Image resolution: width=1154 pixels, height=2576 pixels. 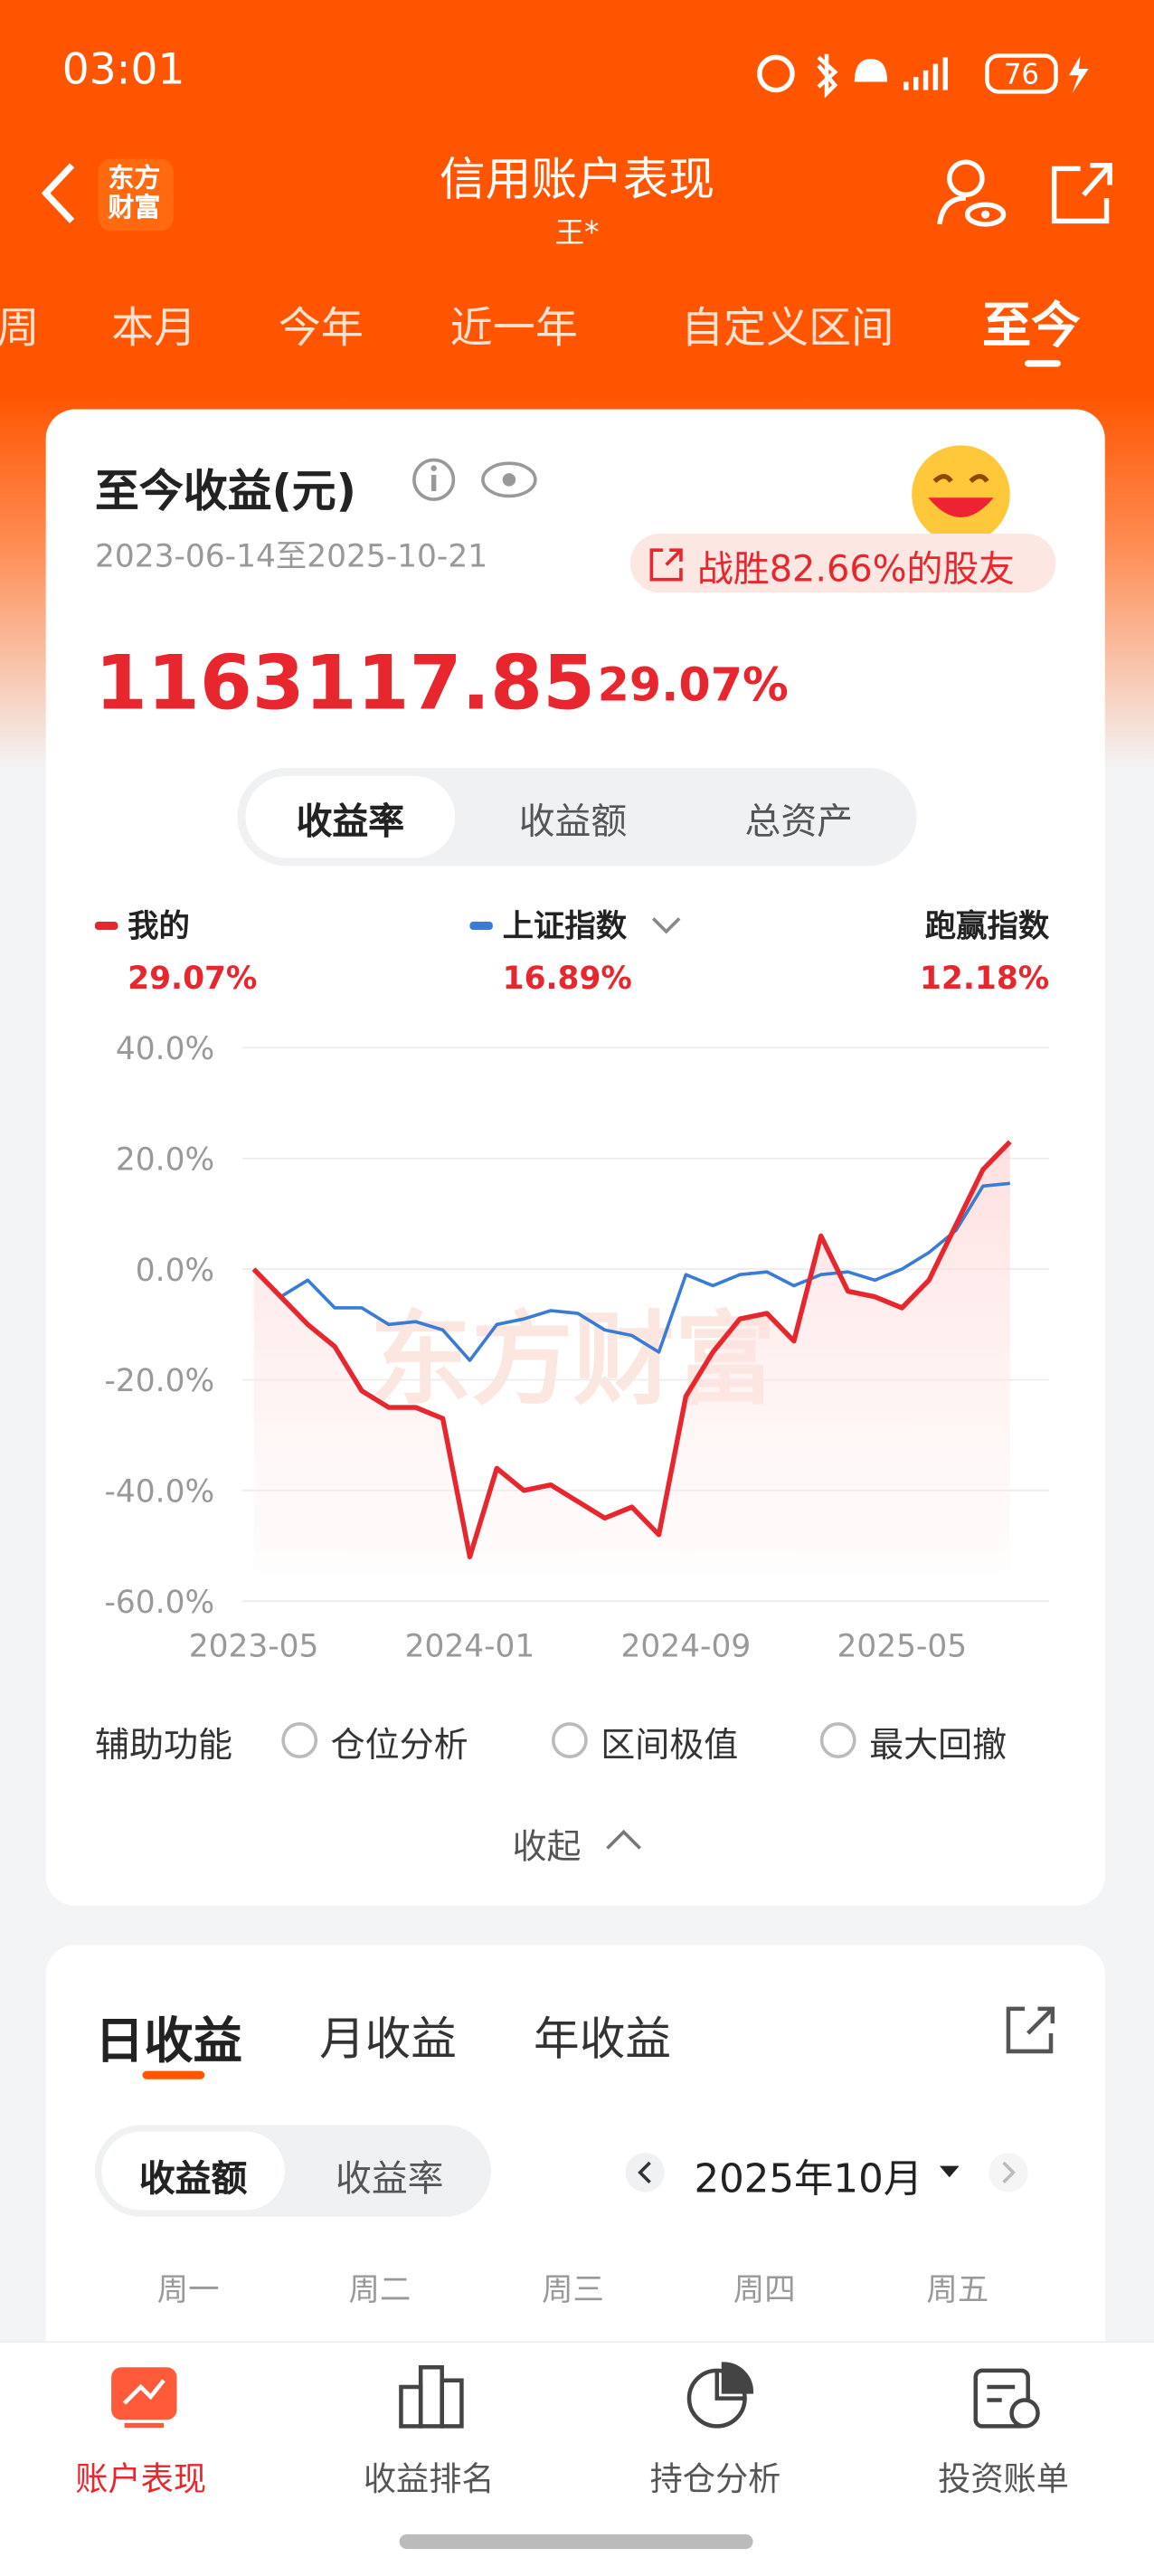 What do you see at coordinates (1031, 196) in the screenshot?
I see `header-actions` at bounding box center [1031, 196].